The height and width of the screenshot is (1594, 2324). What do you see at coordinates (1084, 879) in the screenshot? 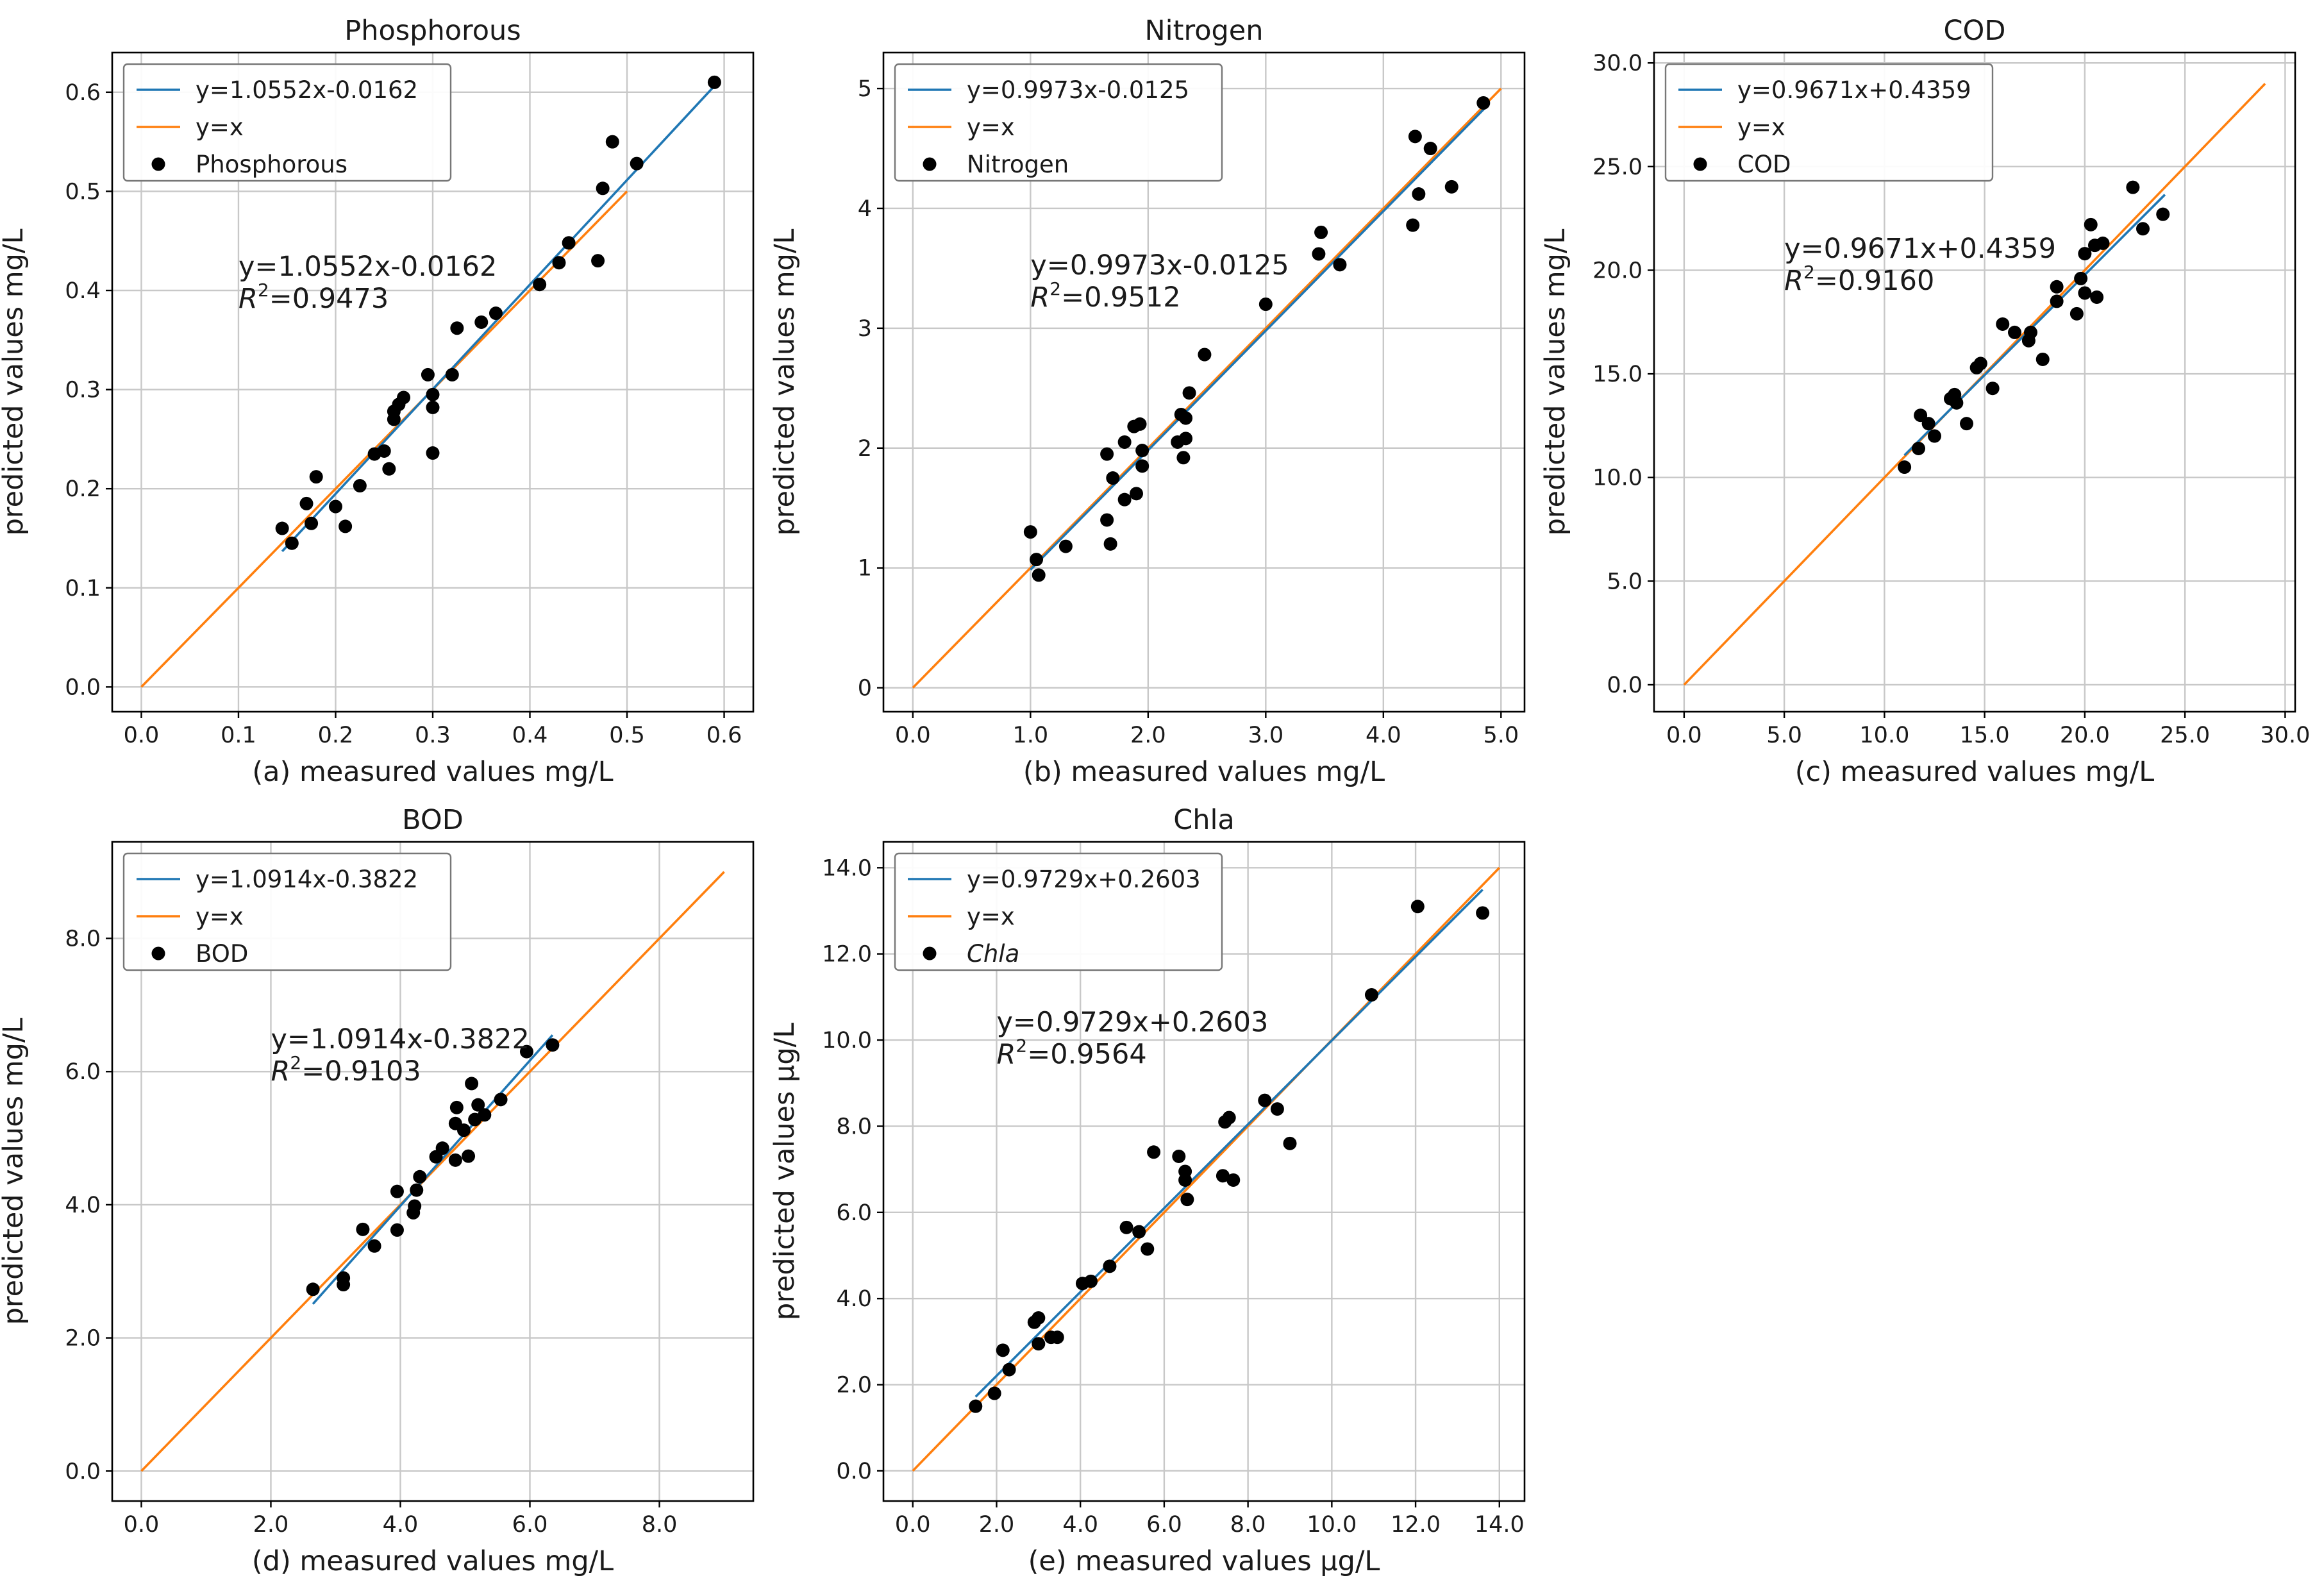
I see `legend-fit-label: y=0.9729x+0.2603` at bounding box center [1084, 879].